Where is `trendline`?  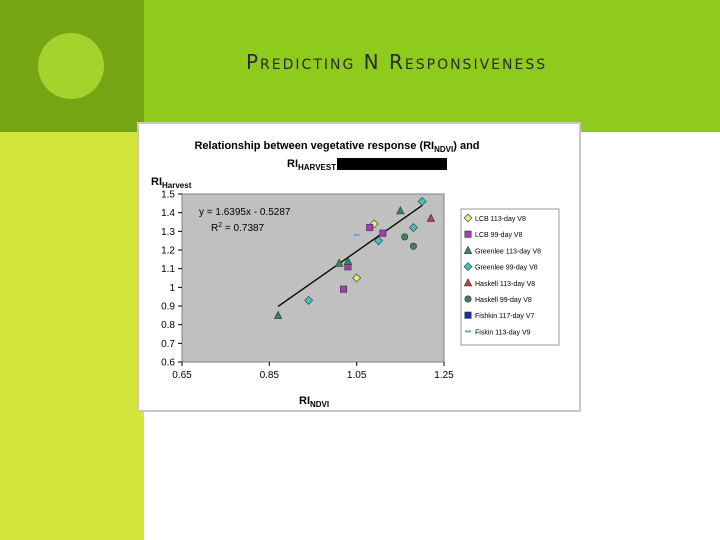 trendline is located at coordinates (350, 255).